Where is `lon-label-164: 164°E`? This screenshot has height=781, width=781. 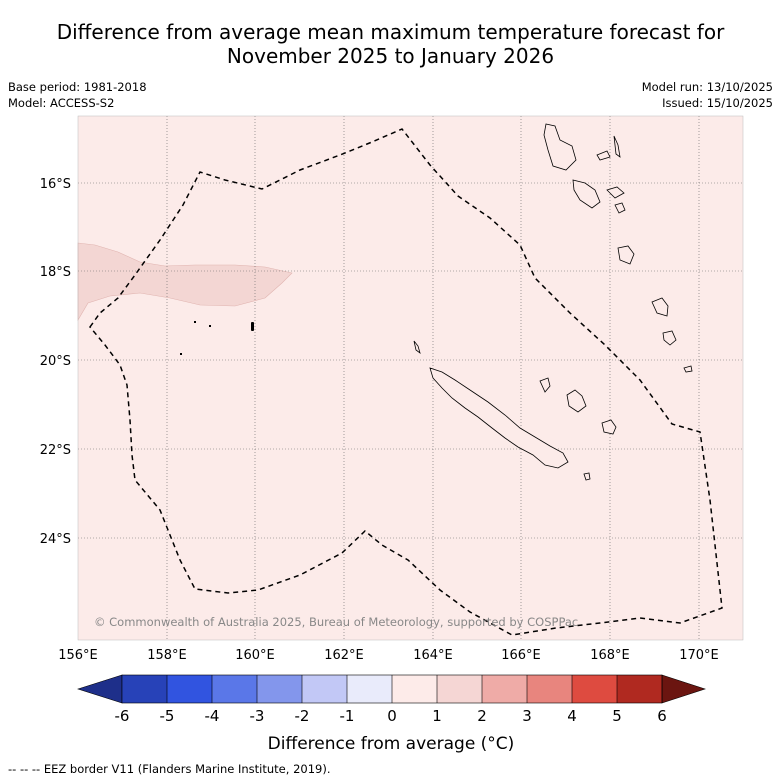
lon-label-164: 164°E is located at coordinates (433, 655).